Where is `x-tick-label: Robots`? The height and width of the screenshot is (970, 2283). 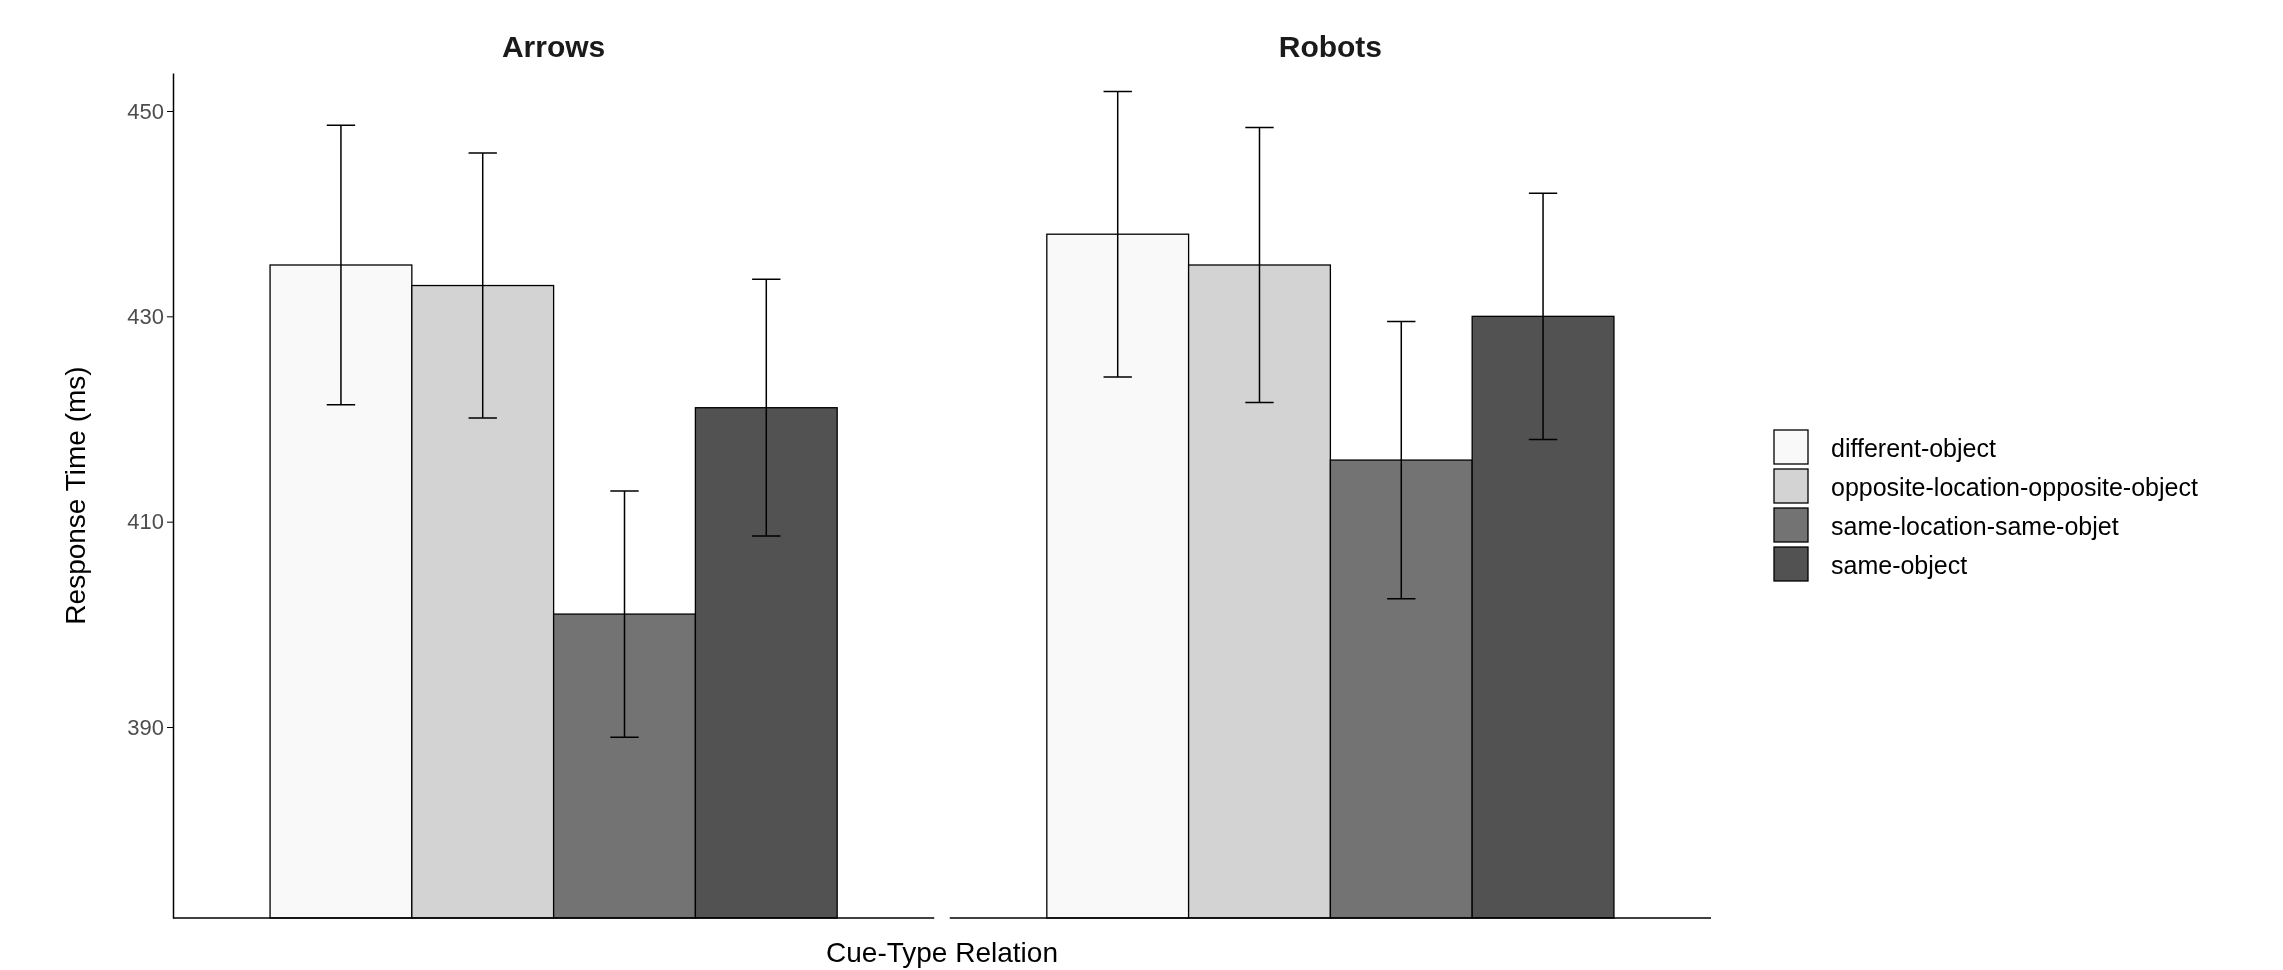 x-tick-label: Robots is located at coordinates (1330, 46).